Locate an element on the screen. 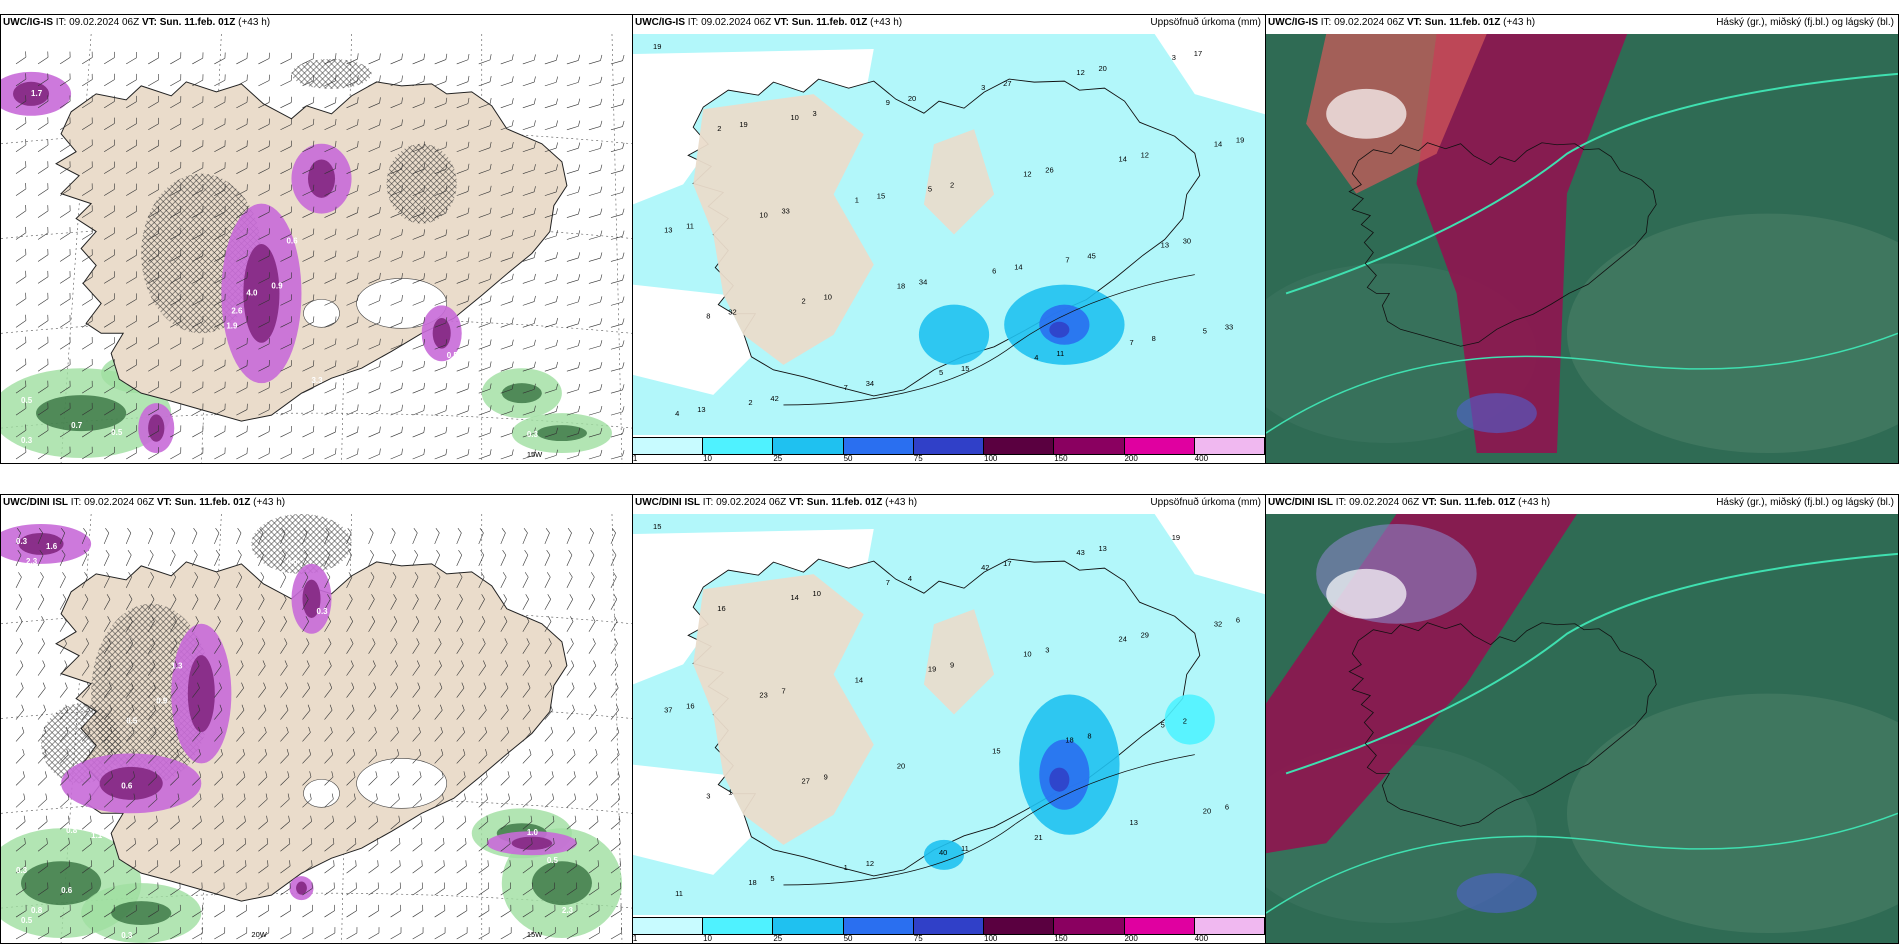 This screenshot has width=1900, height=950. precip-value-label: 26 is located at coordinates (1049, 169).